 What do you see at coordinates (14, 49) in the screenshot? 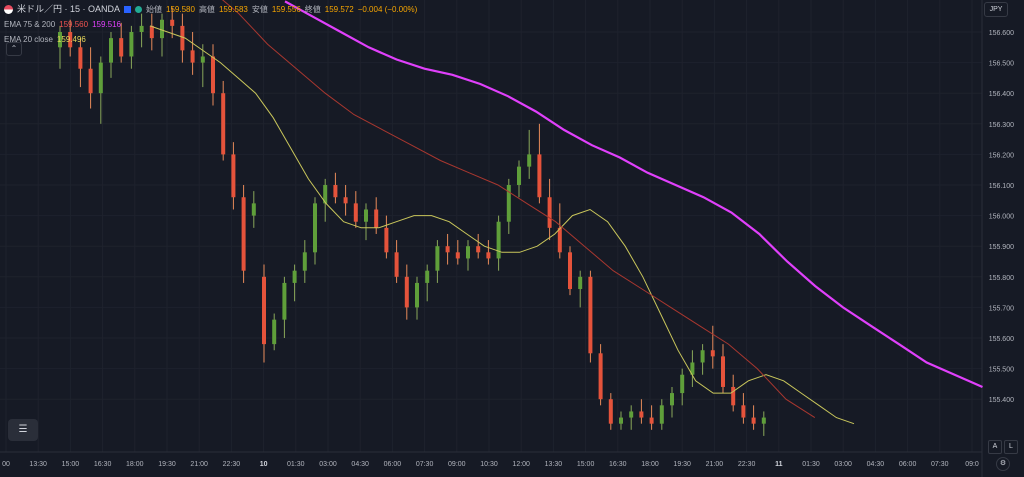
I see `collapse-legend-button: ⌃` at bounding box center [14, 49].